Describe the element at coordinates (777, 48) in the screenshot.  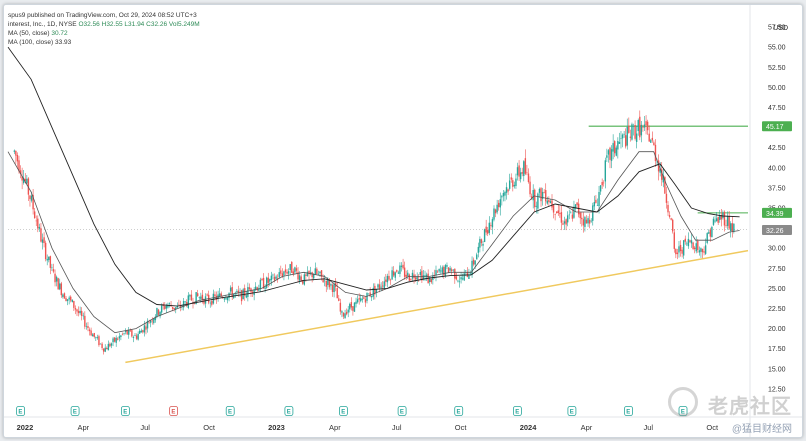
I see `y-tick-label: 55.00` at that location.